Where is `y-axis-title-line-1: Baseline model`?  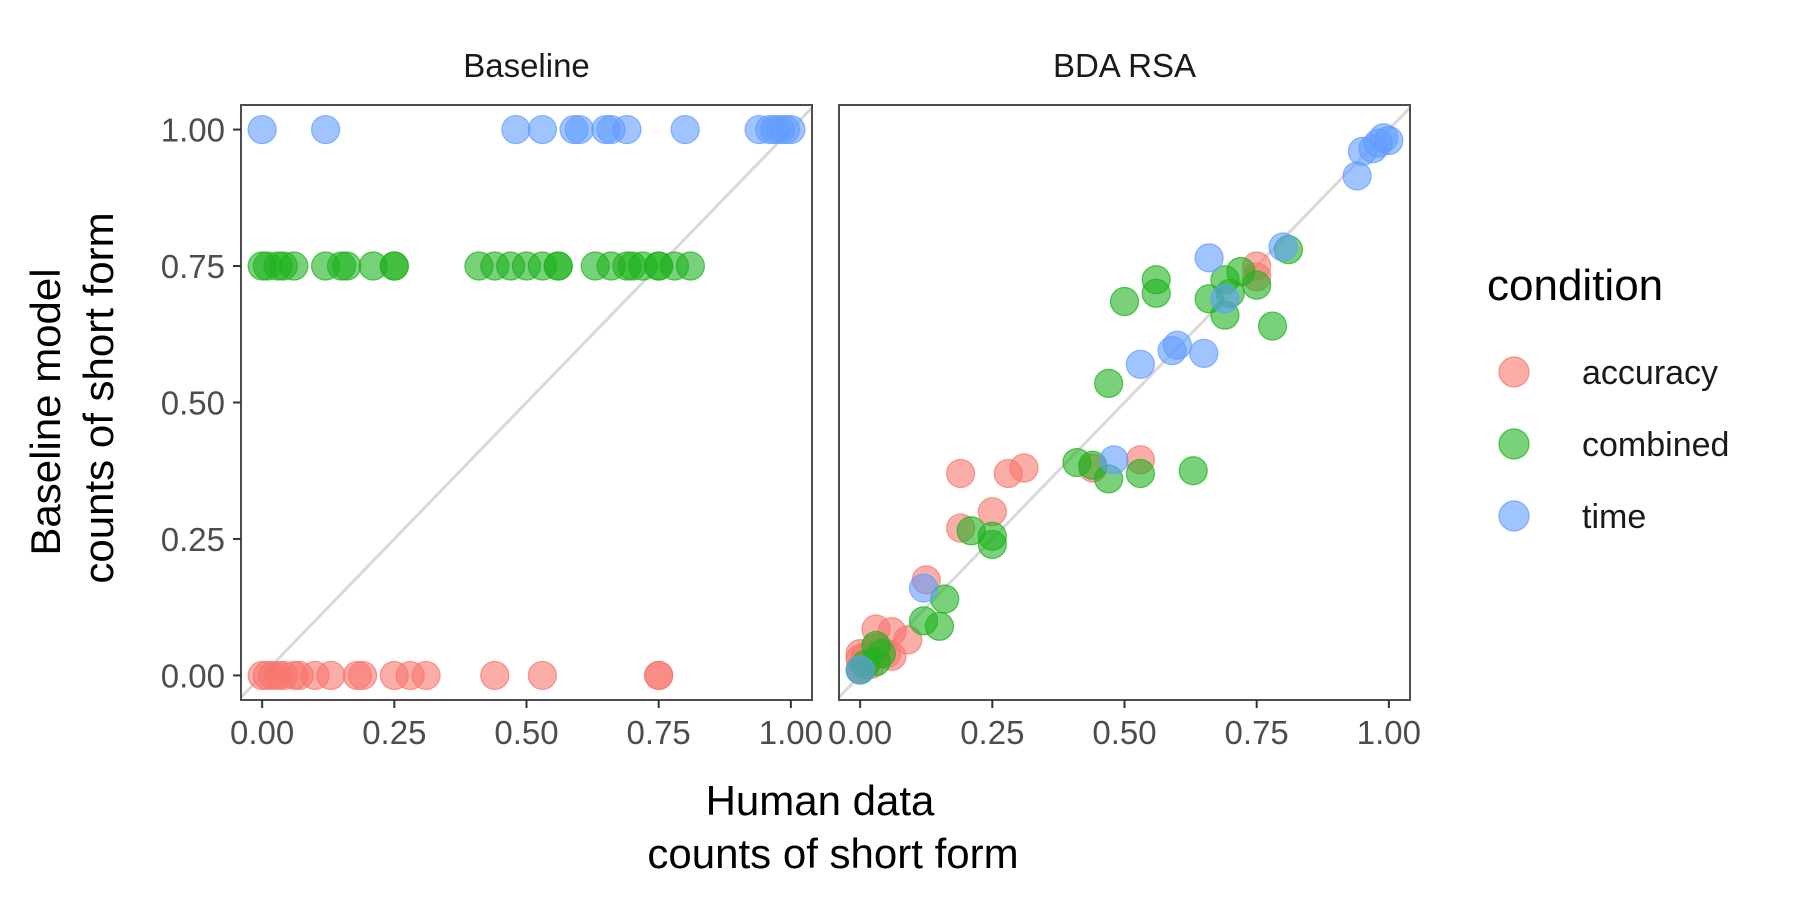 y-axis-title-line-1: Baseline model is located at coordinates (45, 411).